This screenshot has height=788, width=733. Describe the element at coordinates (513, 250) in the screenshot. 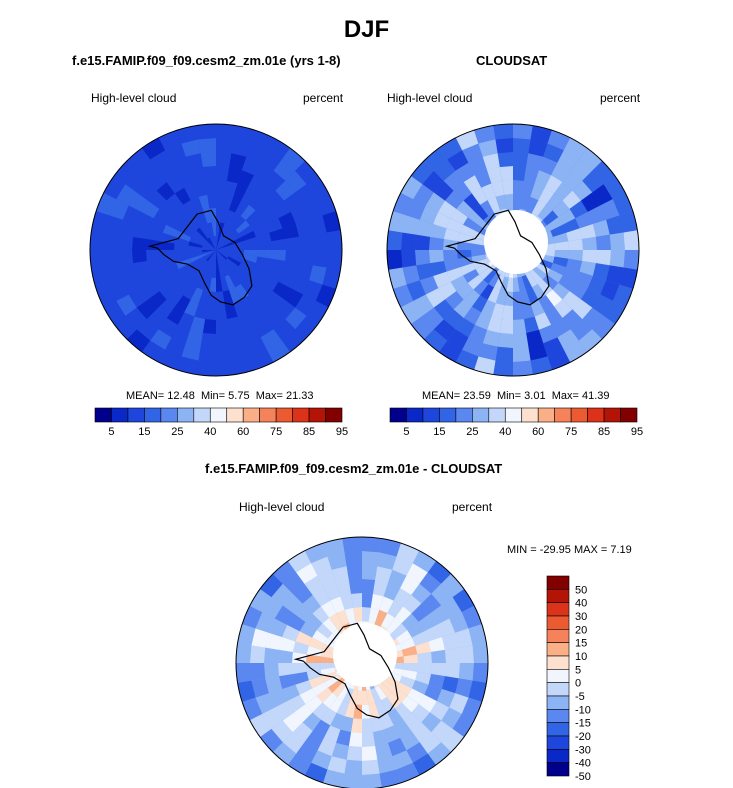

I see `panel2-map` at that location.